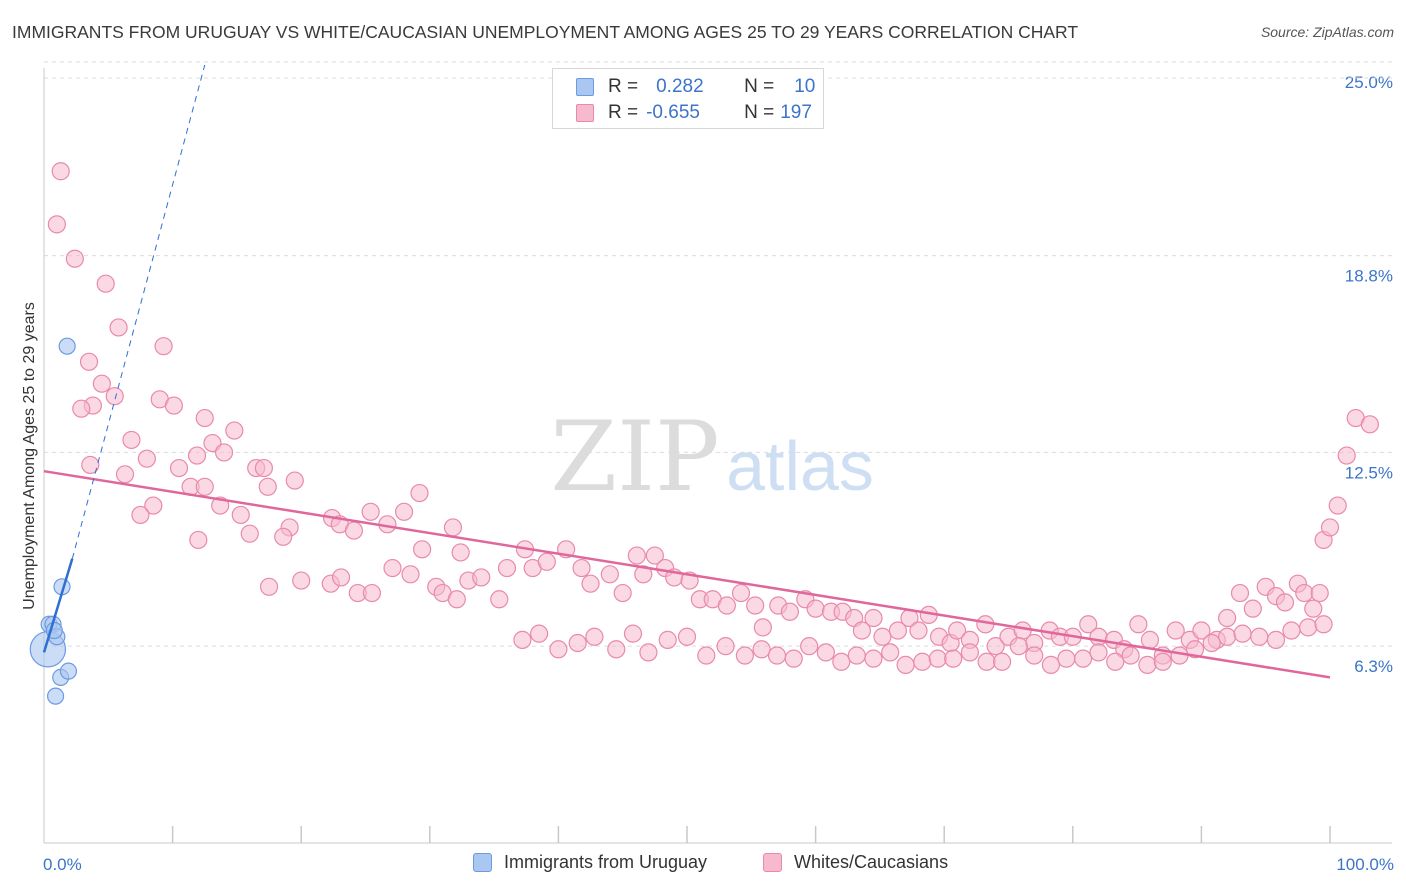 The width and height of the screenshot is (1406, 892). I want to click on legend-row-whites: R = -0.655 N = 197, so click(682, 113).